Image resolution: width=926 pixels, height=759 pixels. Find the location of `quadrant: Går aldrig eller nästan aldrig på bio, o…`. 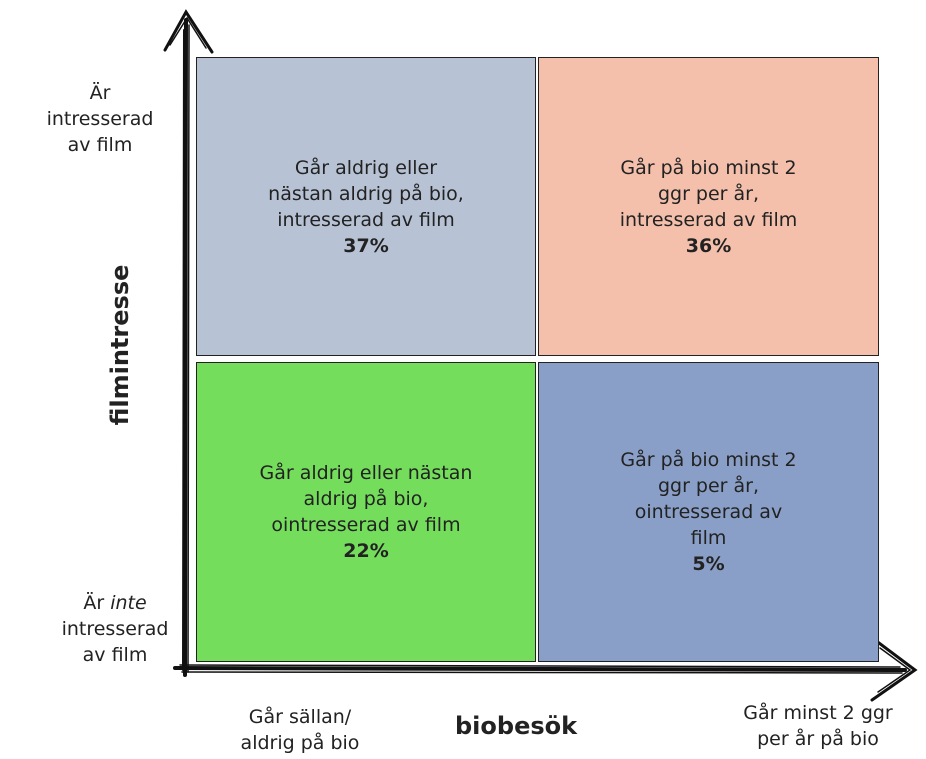

quadrant: Går aldrig eller nästan aldrig på bio, o… is located at coordinates (366, 512).